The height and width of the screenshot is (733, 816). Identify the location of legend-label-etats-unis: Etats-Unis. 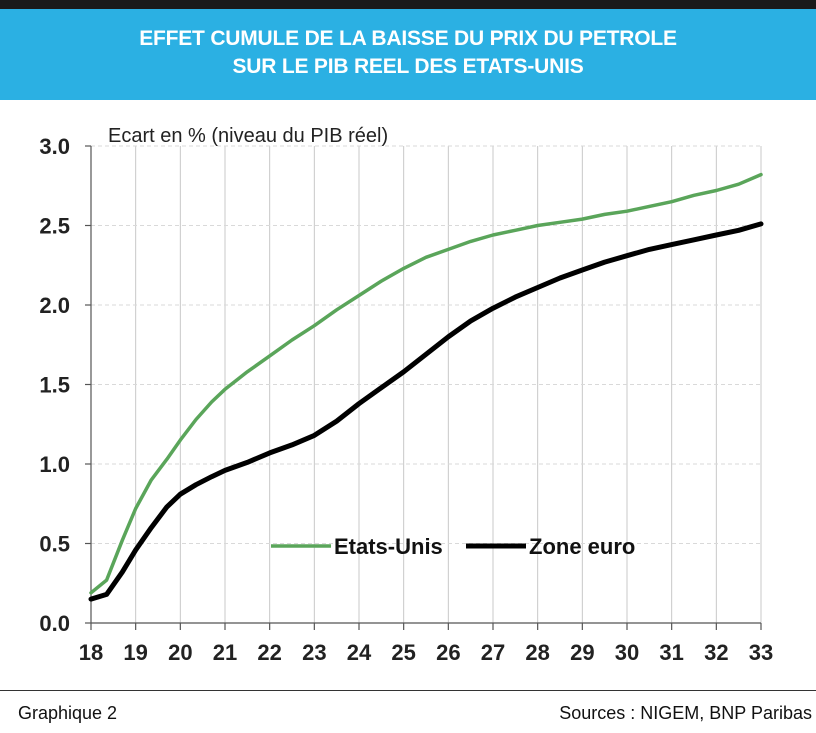
(388, 546).